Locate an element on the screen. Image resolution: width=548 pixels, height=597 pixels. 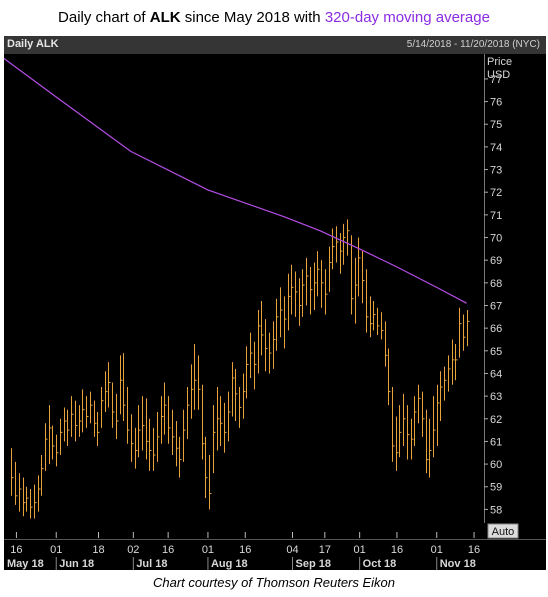
title-highlight: 320-day moving average is located at coordinates (407, 17).